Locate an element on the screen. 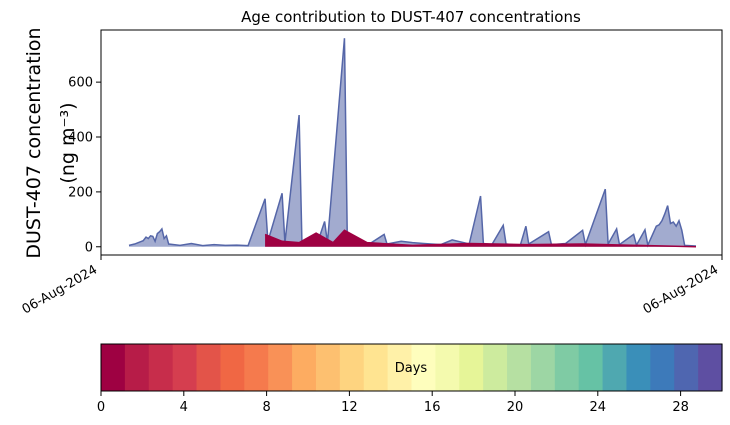 The image size is (730, 425). colorbar-swatches is located at coordinates (412, 367).